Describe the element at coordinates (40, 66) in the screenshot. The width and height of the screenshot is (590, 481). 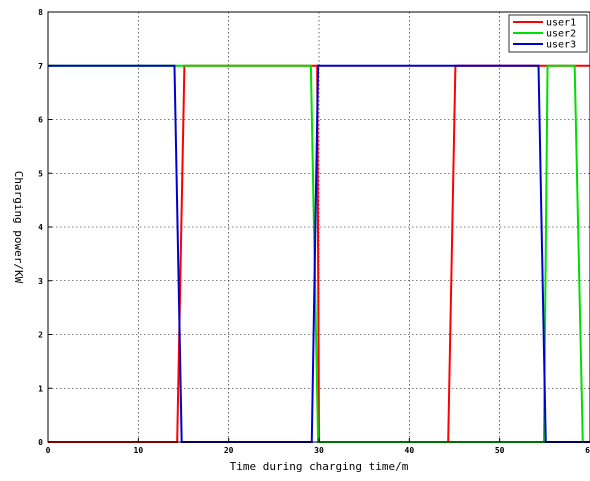
I see `y-tick-label: 7` at that location.